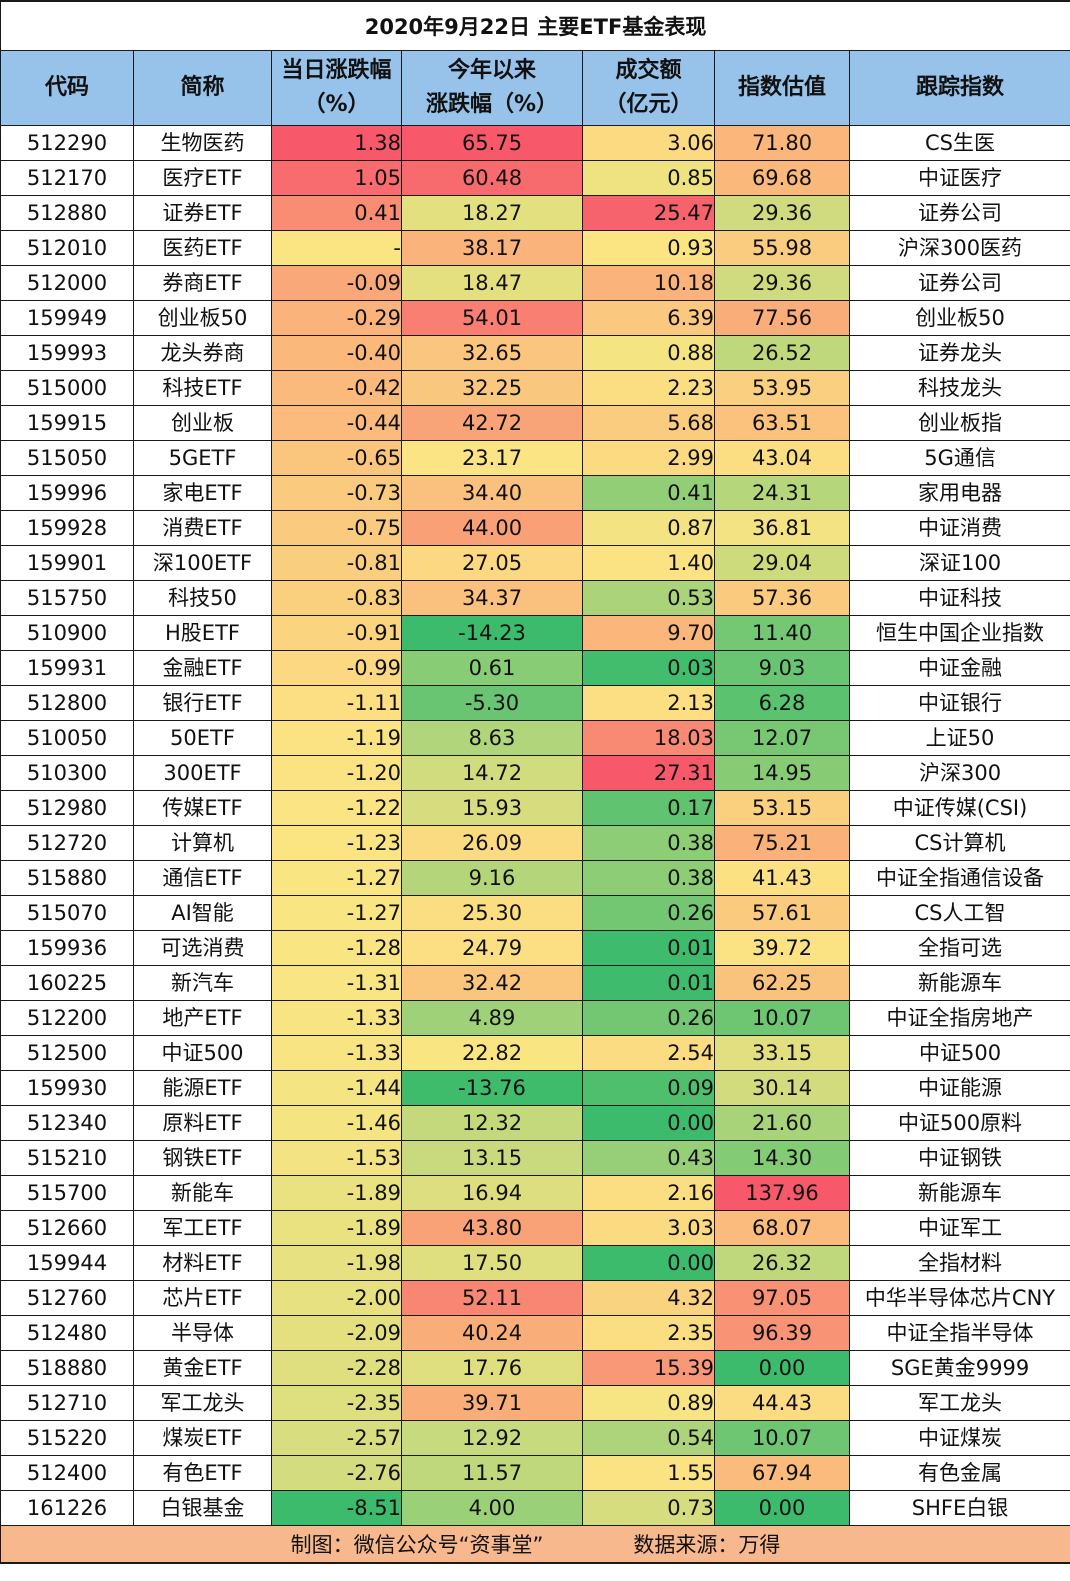  I want to click on table-row: 512980 传媒ETF -1.22 15.93 0.17 53.15 中证传媒(CSI), so click(535, 808).